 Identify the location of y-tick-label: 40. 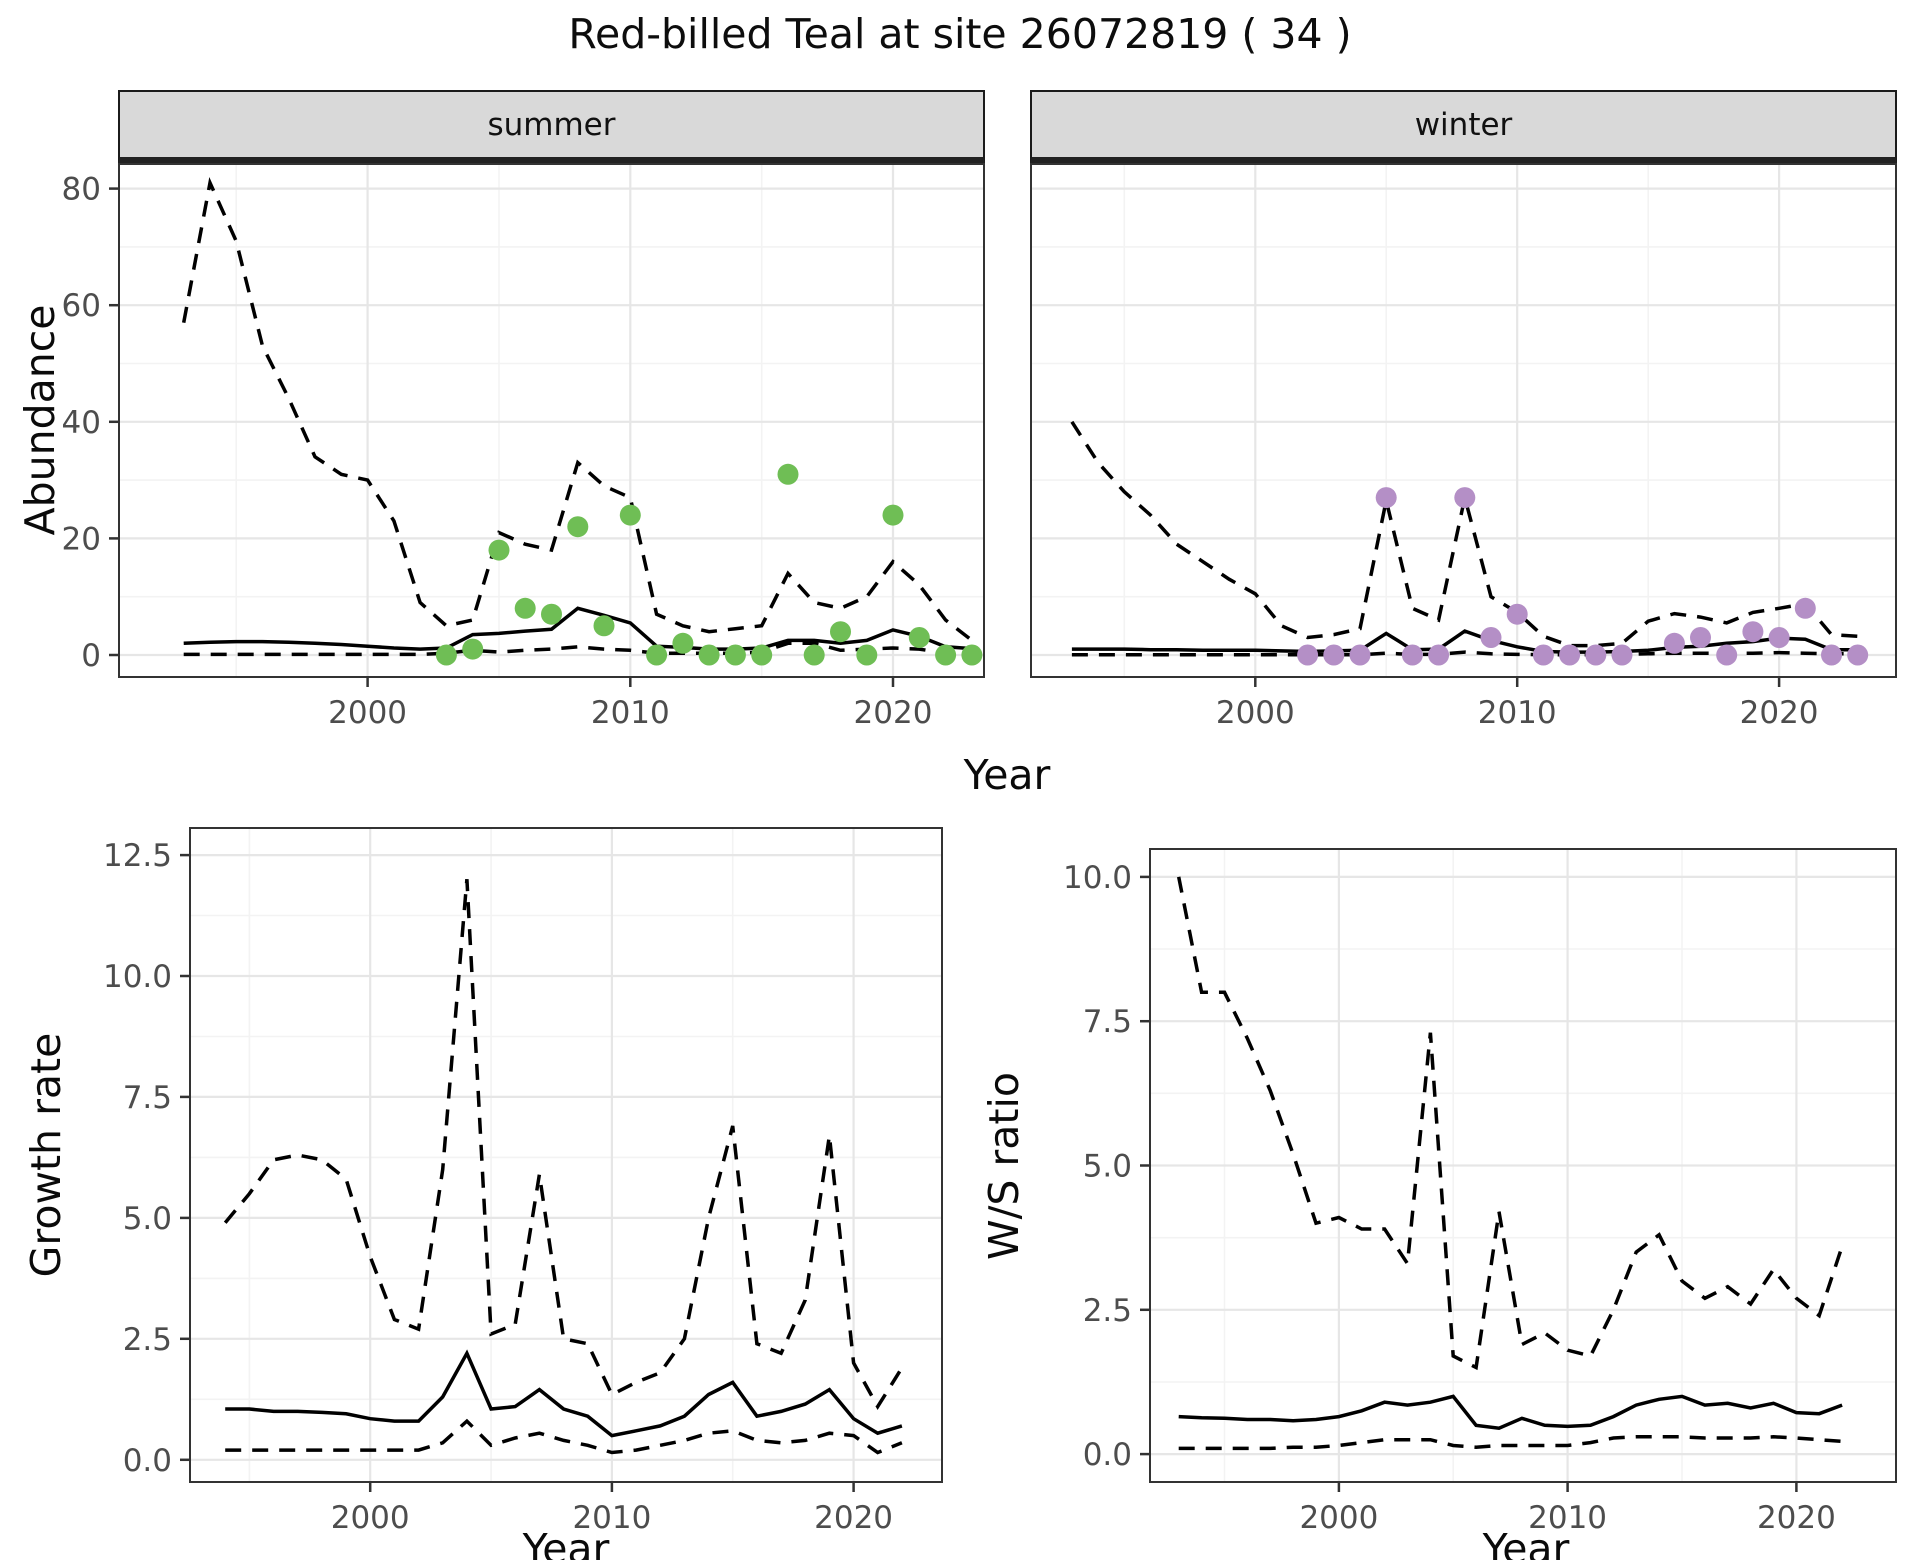
(81, 423).